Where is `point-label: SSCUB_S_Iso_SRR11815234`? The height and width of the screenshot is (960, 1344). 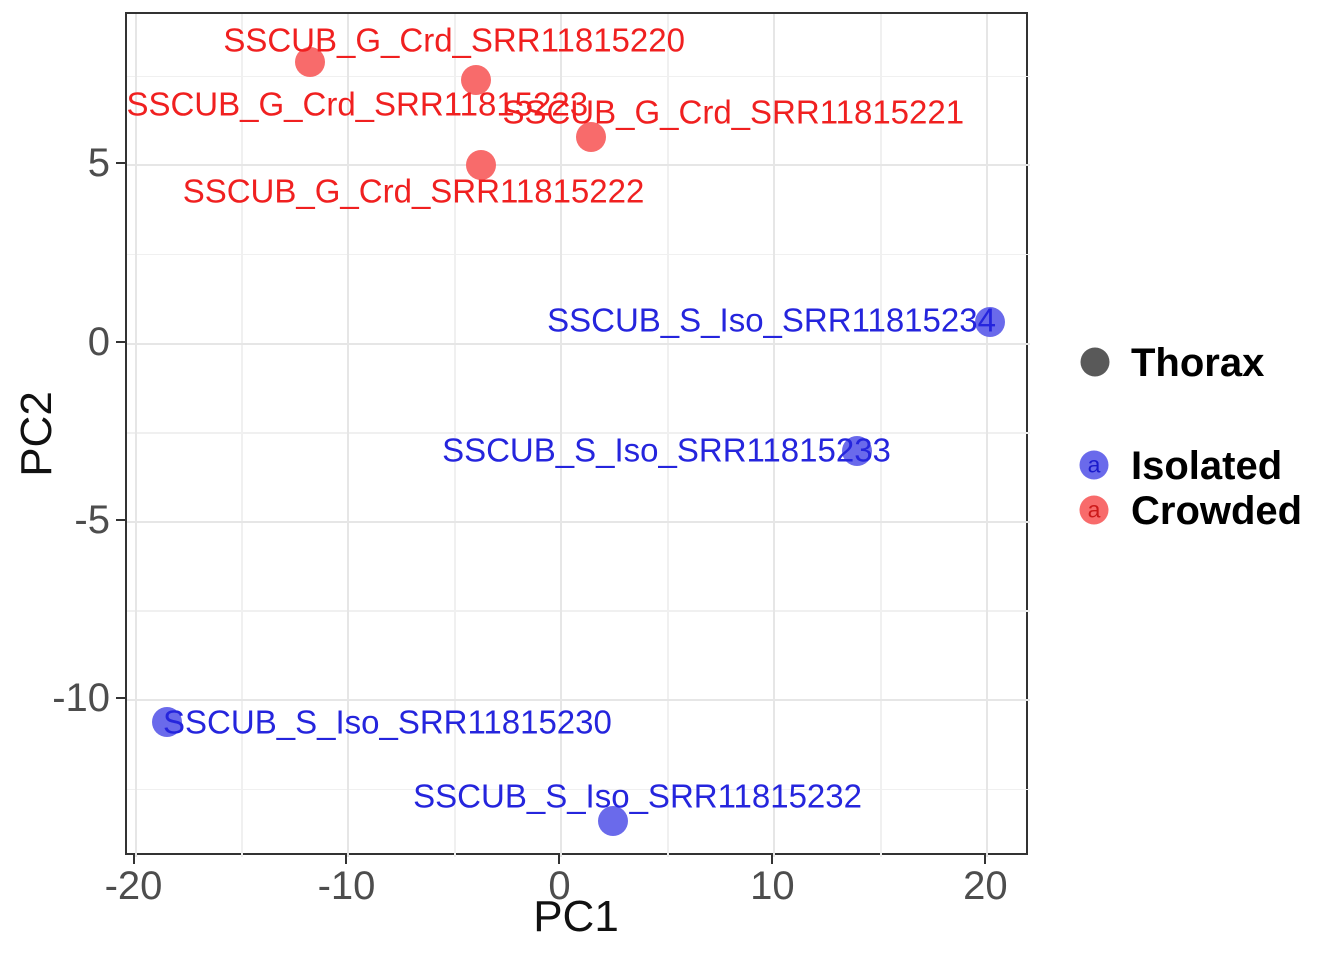 point-label: SSCUB_S_Iso_SRR11815234 is located at coordinates (771, 320).